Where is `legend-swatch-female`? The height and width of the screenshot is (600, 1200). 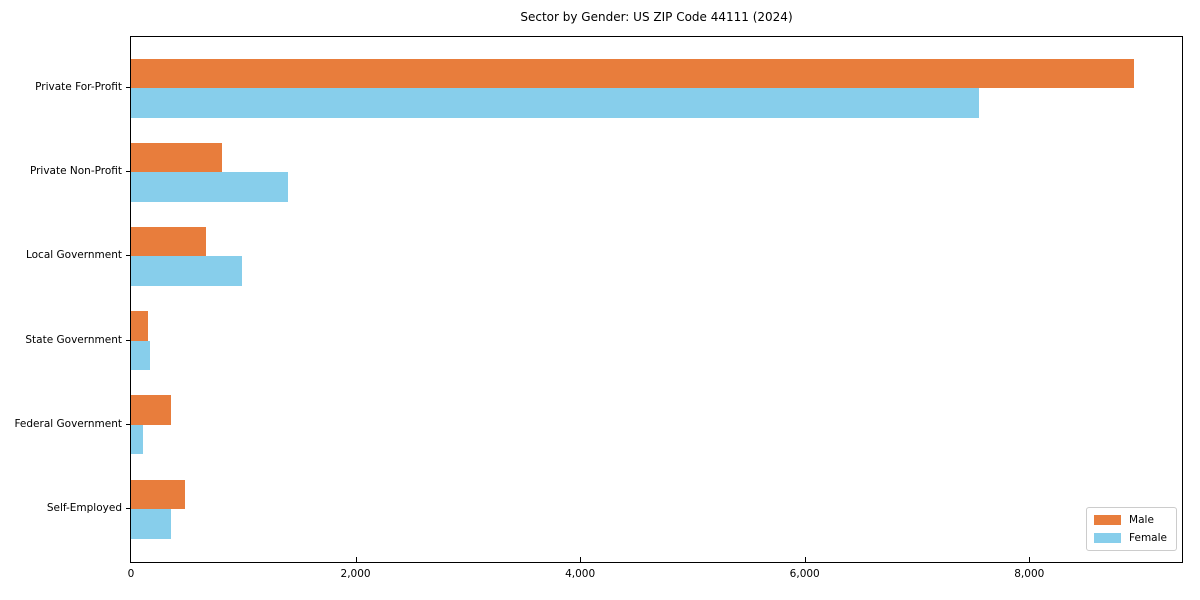 legend-swatch-female is located at coordinates (1108, 538).